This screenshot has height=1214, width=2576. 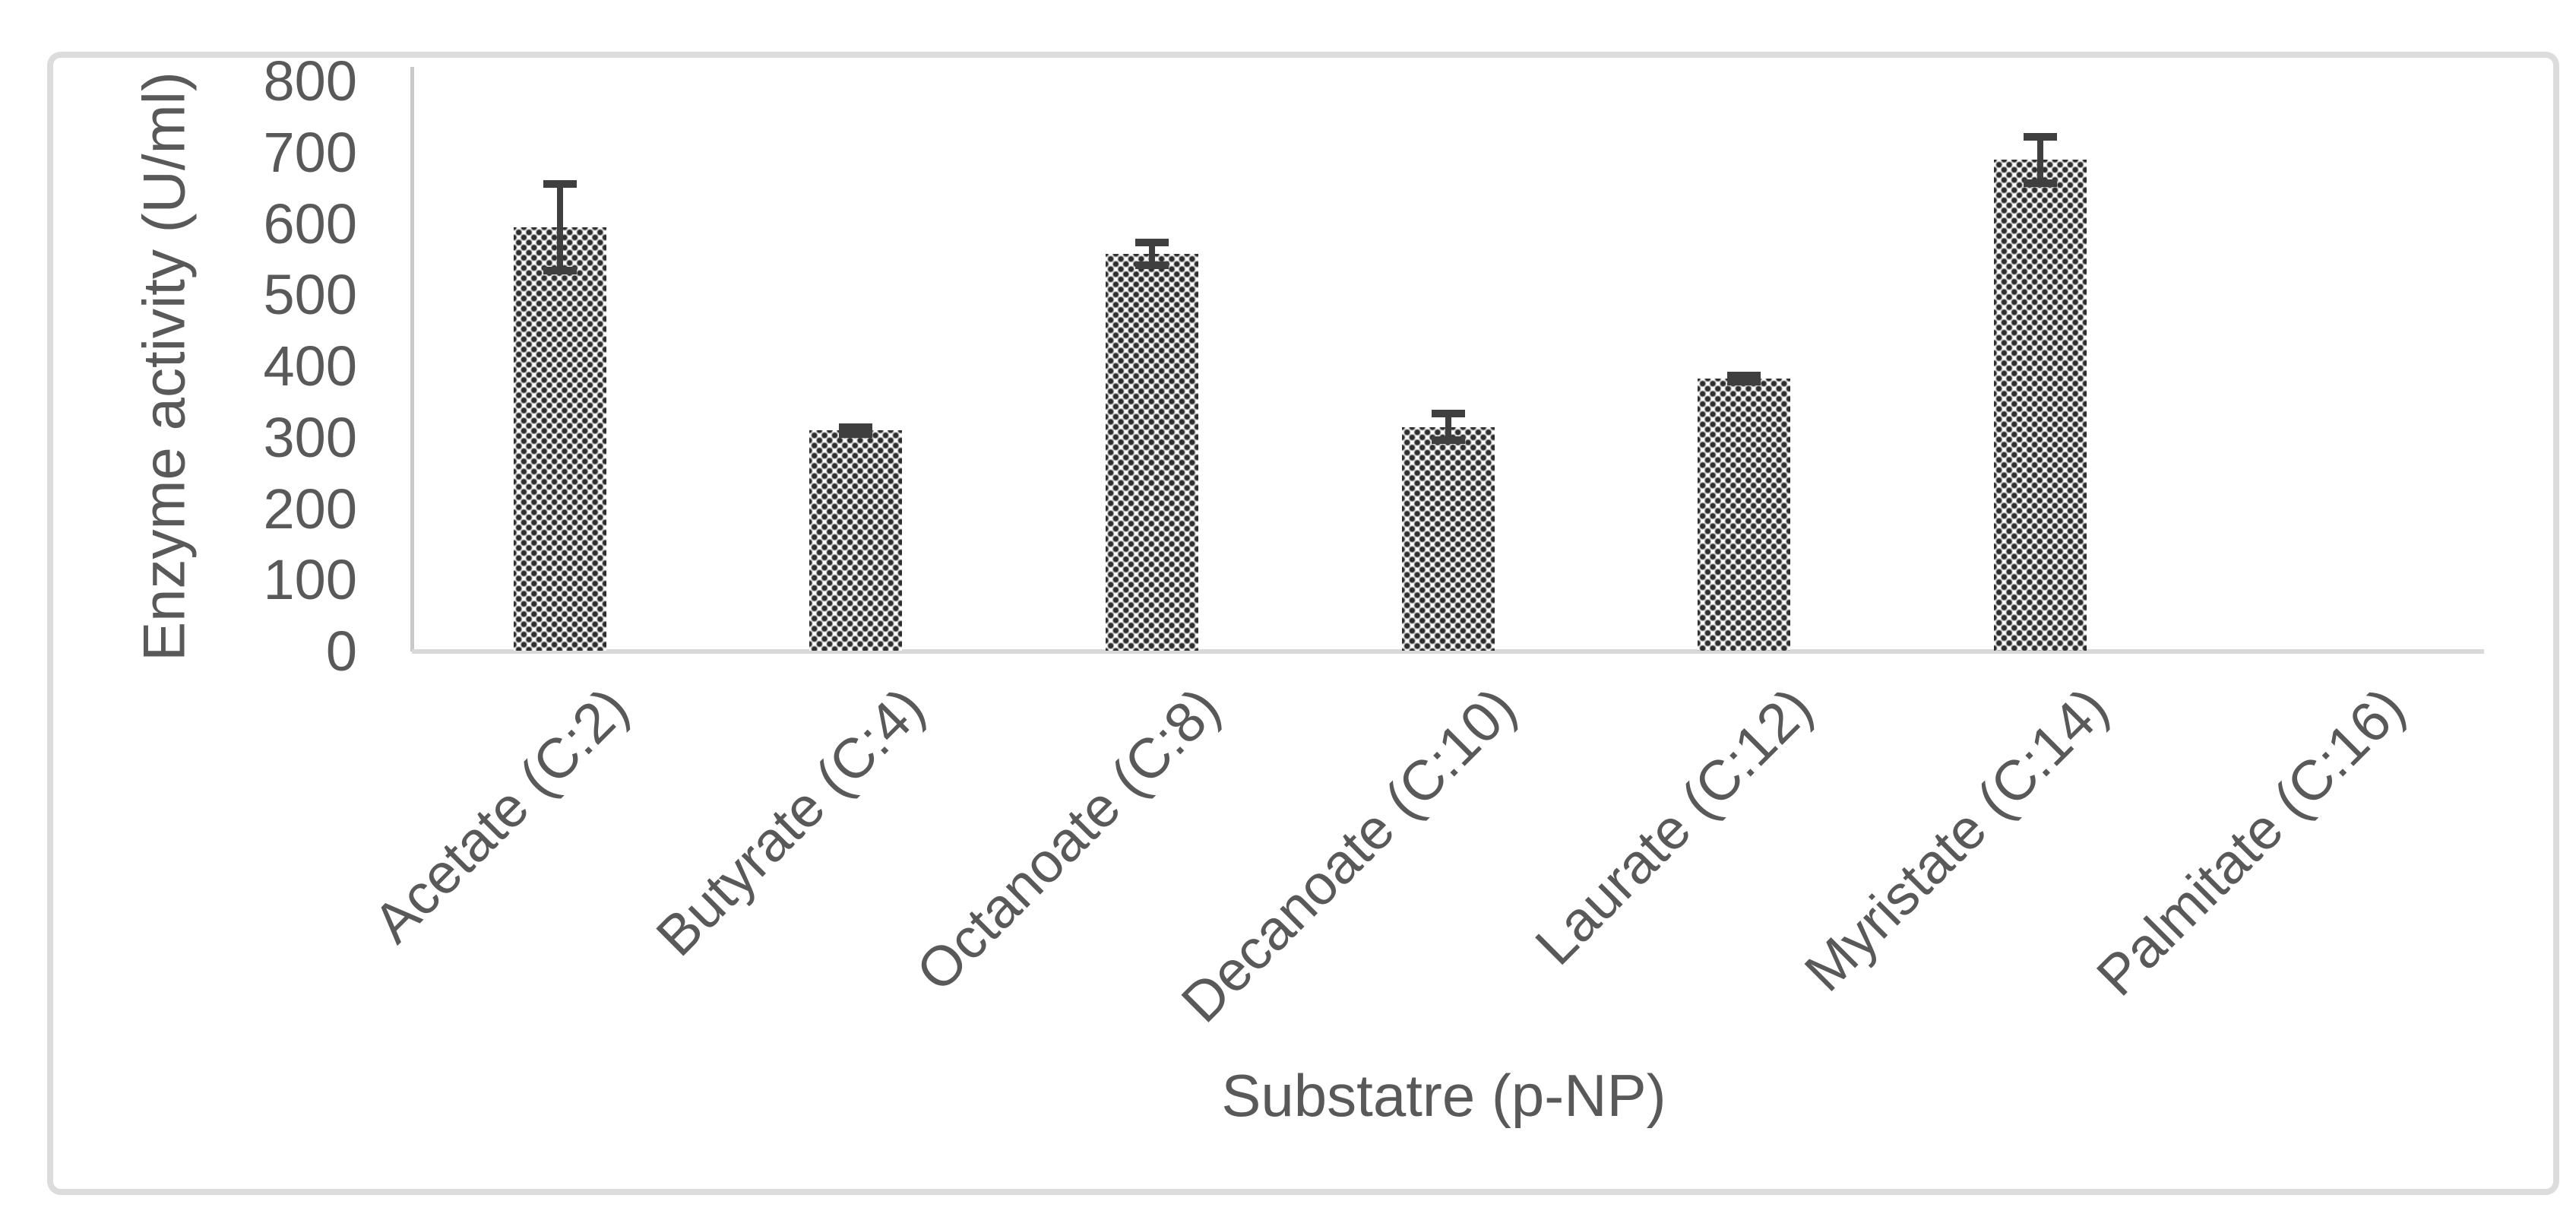 What do you see at coordinates (310, 152) in the screenshot?
I see `y-tick-label: 700` at bounding box center [310, 152].